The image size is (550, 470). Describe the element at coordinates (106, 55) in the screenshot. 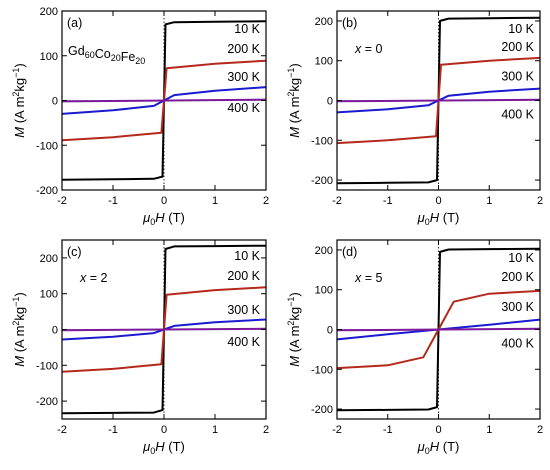

I see `composition-label: Gd60Co20Fe20` at that location.